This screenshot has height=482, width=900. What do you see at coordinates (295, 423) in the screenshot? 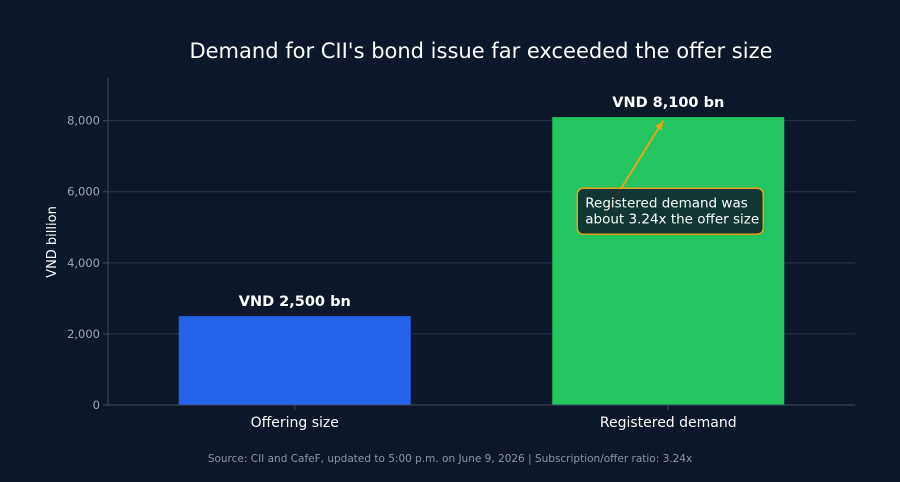
I see `x-tick-label: Offering size` at bounding box center [295, 423].